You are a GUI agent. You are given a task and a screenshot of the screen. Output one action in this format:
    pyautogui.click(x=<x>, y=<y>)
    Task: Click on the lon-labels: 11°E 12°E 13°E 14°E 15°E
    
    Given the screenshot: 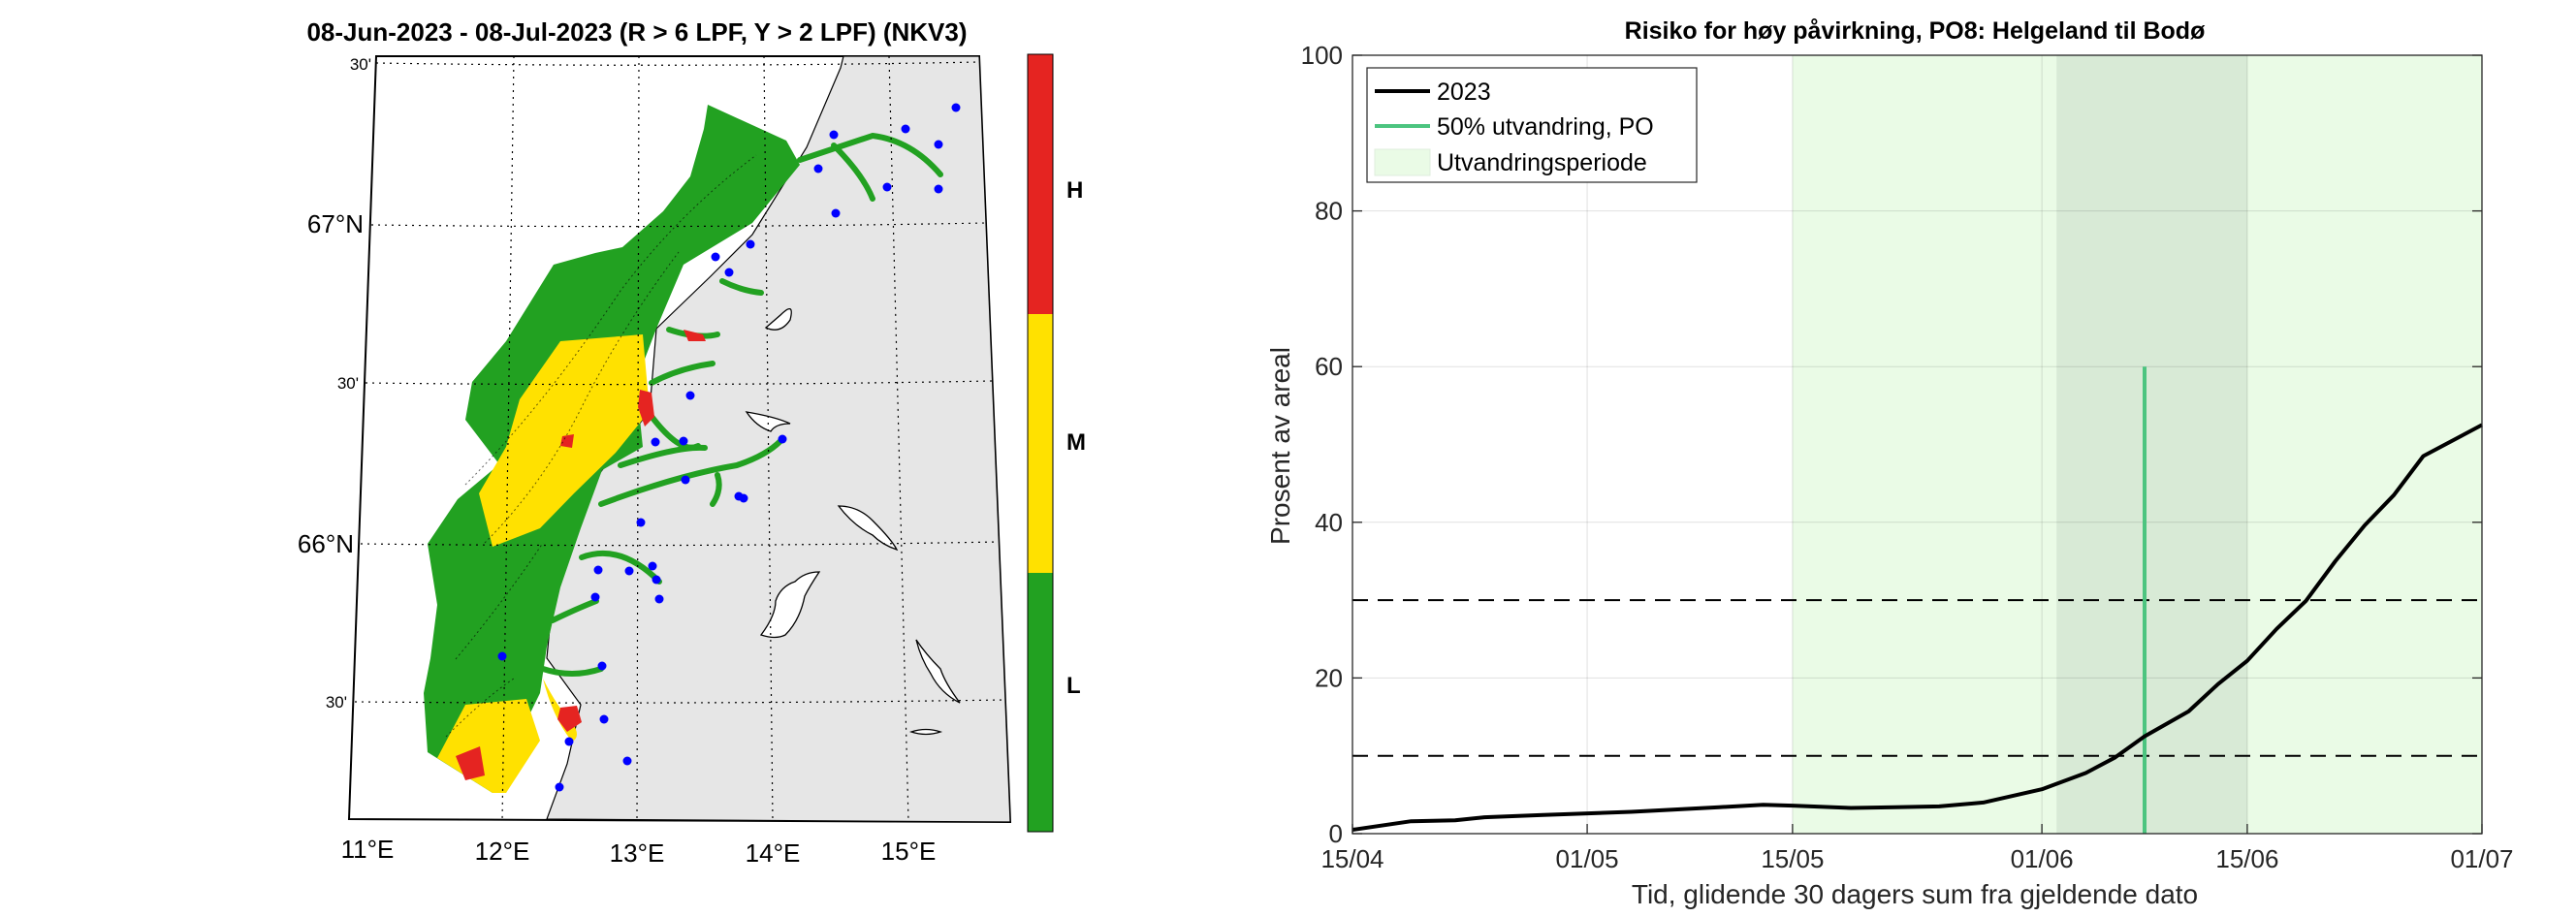 What is the action you would take?
    pyautogui.click(x=639, y=851)
    